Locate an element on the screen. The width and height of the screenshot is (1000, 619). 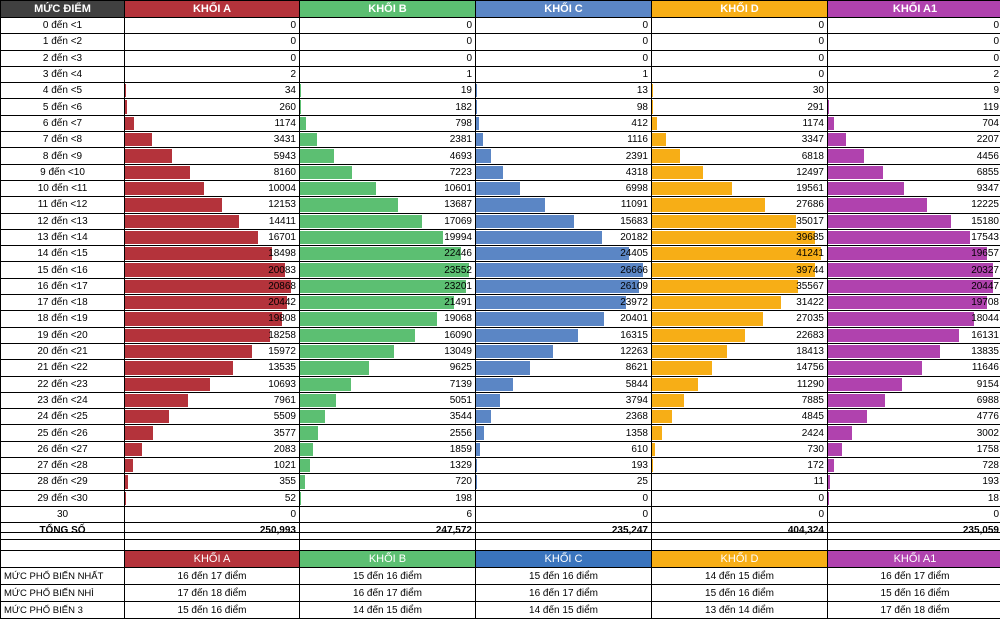
block-b-cell: 1329 is located at coordinates (388, 466).